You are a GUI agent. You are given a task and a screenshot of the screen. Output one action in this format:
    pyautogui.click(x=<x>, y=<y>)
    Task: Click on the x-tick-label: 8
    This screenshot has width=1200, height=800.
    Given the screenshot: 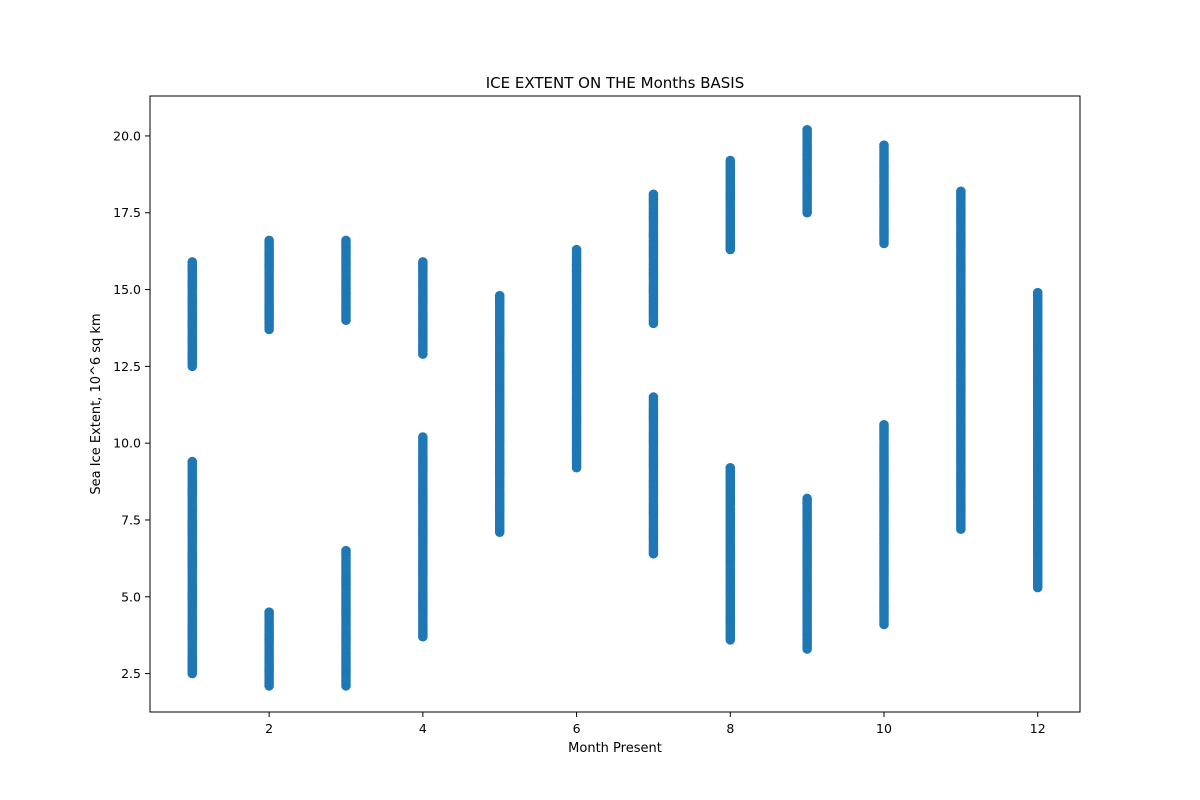 What is the action you would take?
    pyautogui.click(x=730, y=728)
    